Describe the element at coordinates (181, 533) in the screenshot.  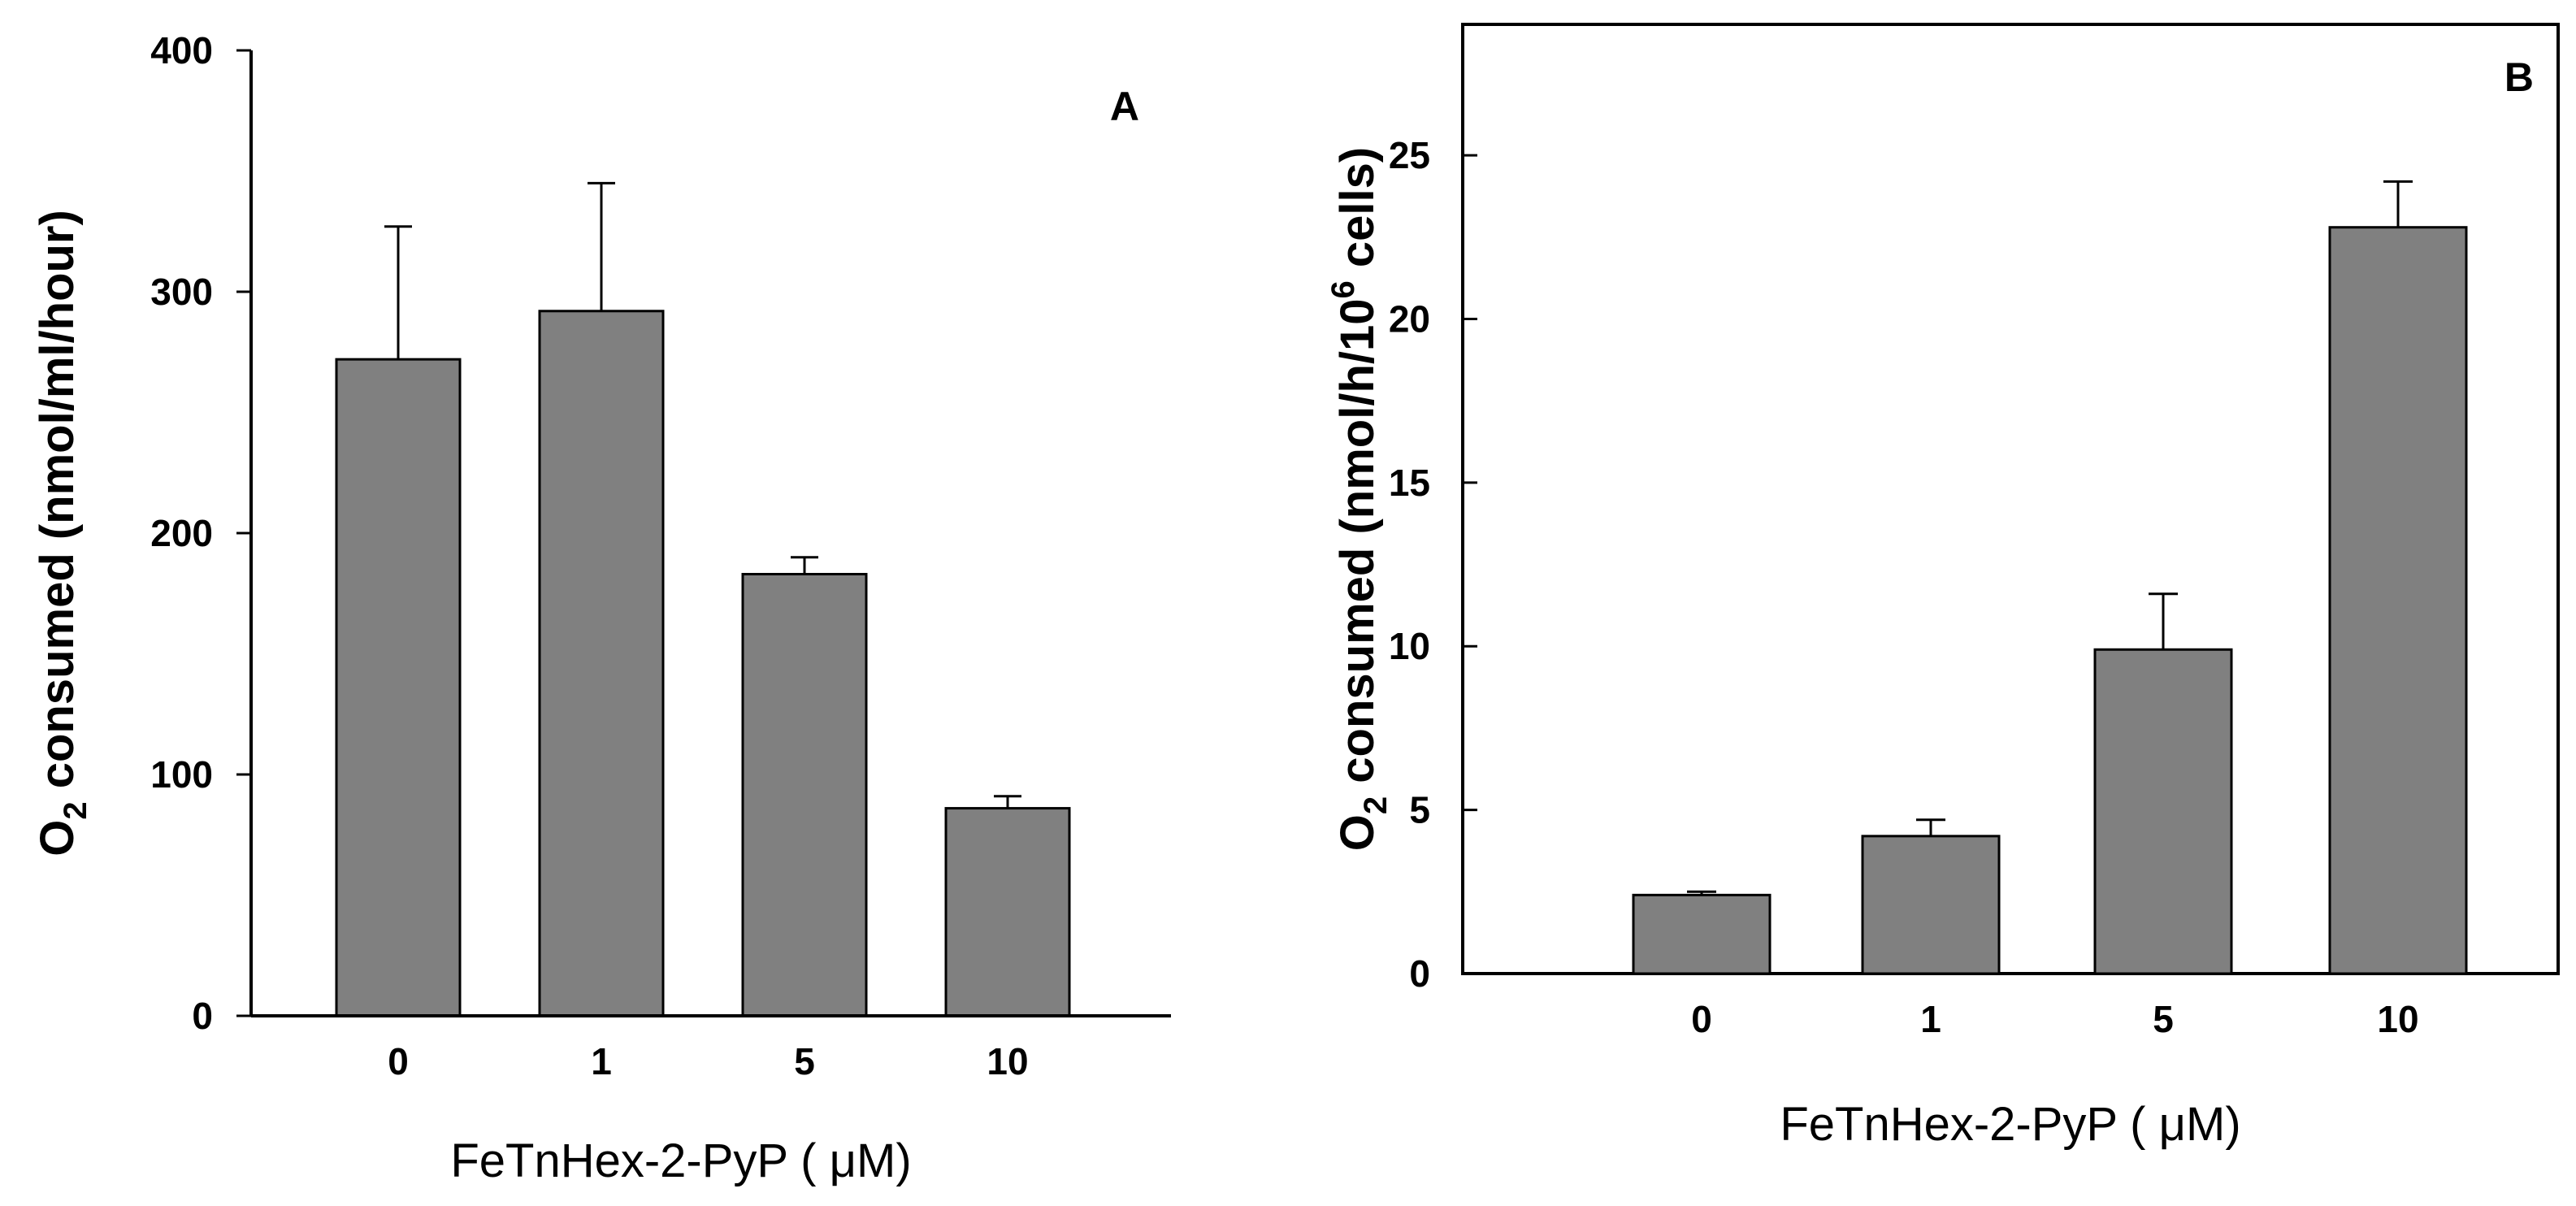
I see `panel-a-y-tick-label: 200` at that location.